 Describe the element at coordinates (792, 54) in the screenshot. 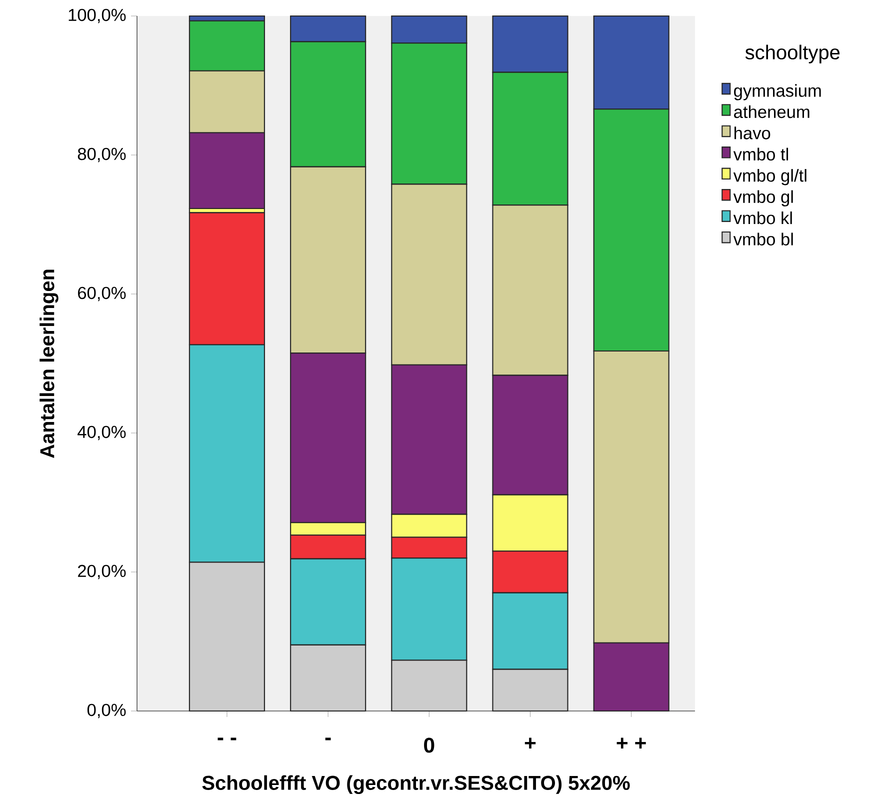

I see `legend-title: schooltype` at that location.